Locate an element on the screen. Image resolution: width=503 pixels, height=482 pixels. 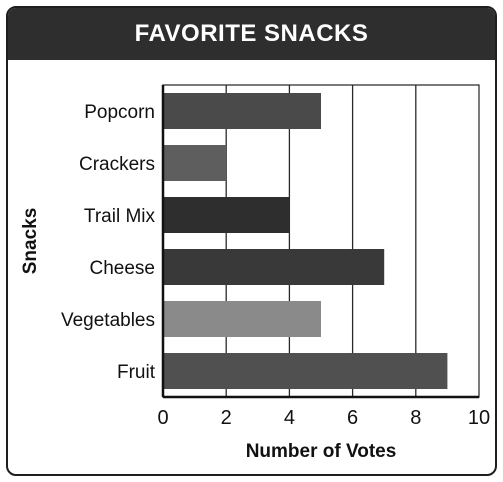
x-tick-label: 10 is located at coordinates (479, 418).